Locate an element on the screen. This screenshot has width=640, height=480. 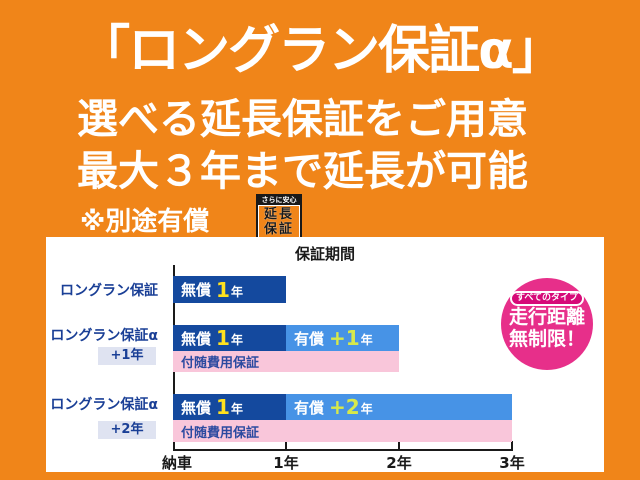
row-label-longrun-warranty: ロングラン保証 is located at coordinates (109, 290).